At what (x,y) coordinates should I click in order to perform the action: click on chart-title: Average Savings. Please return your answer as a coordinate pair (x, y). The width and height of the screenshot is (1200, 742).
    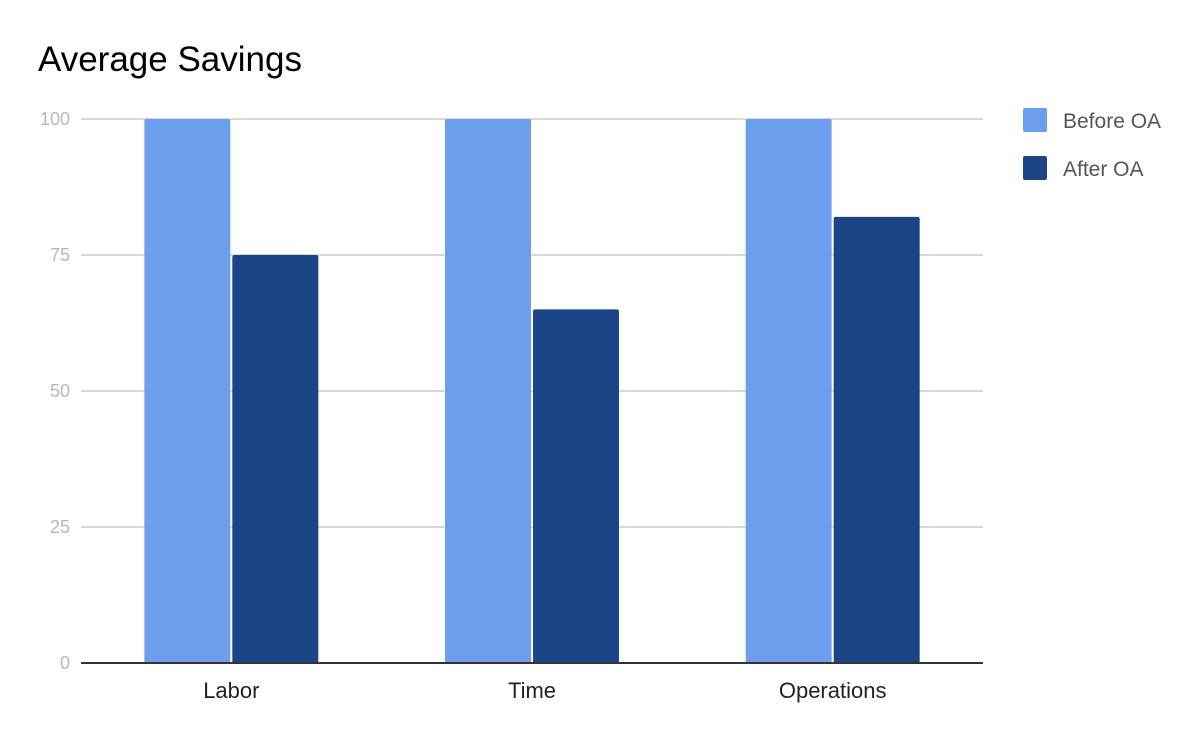
    Looking at the image, I should click on (170, 59).